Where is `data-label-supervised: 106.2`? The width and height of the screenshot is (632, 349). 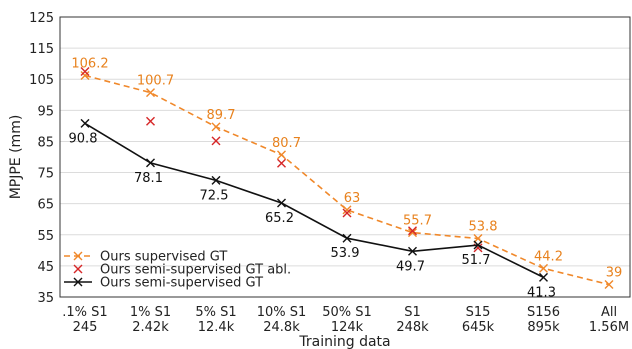
data-label-supervised: 106.2 is located at coordinates (89, 63).